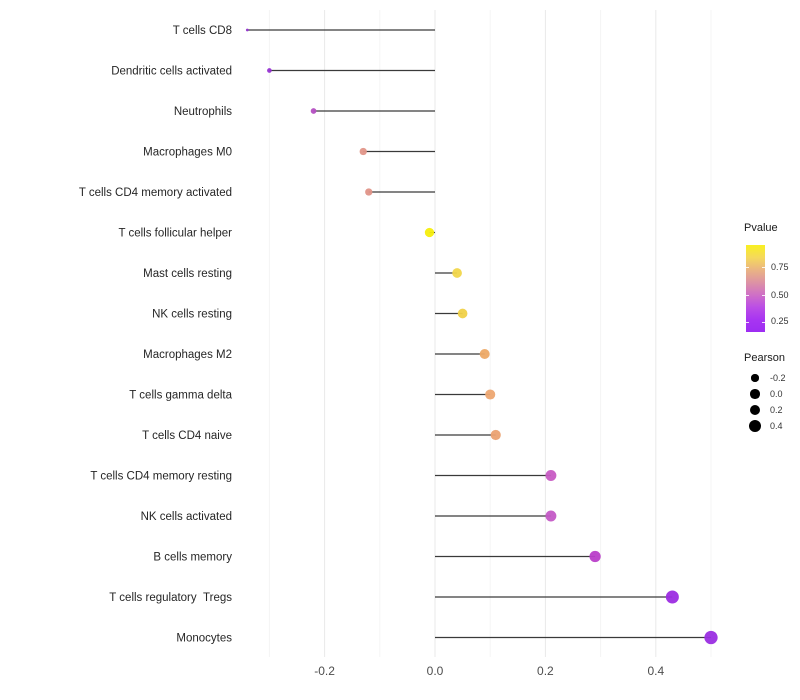 The height and width of the screenshot is (700, 800). What do you see at coordinates (655, 671) in the screenshot?
I see `x-axis-tick-label: 0.4` at bounding box center [655, 671].